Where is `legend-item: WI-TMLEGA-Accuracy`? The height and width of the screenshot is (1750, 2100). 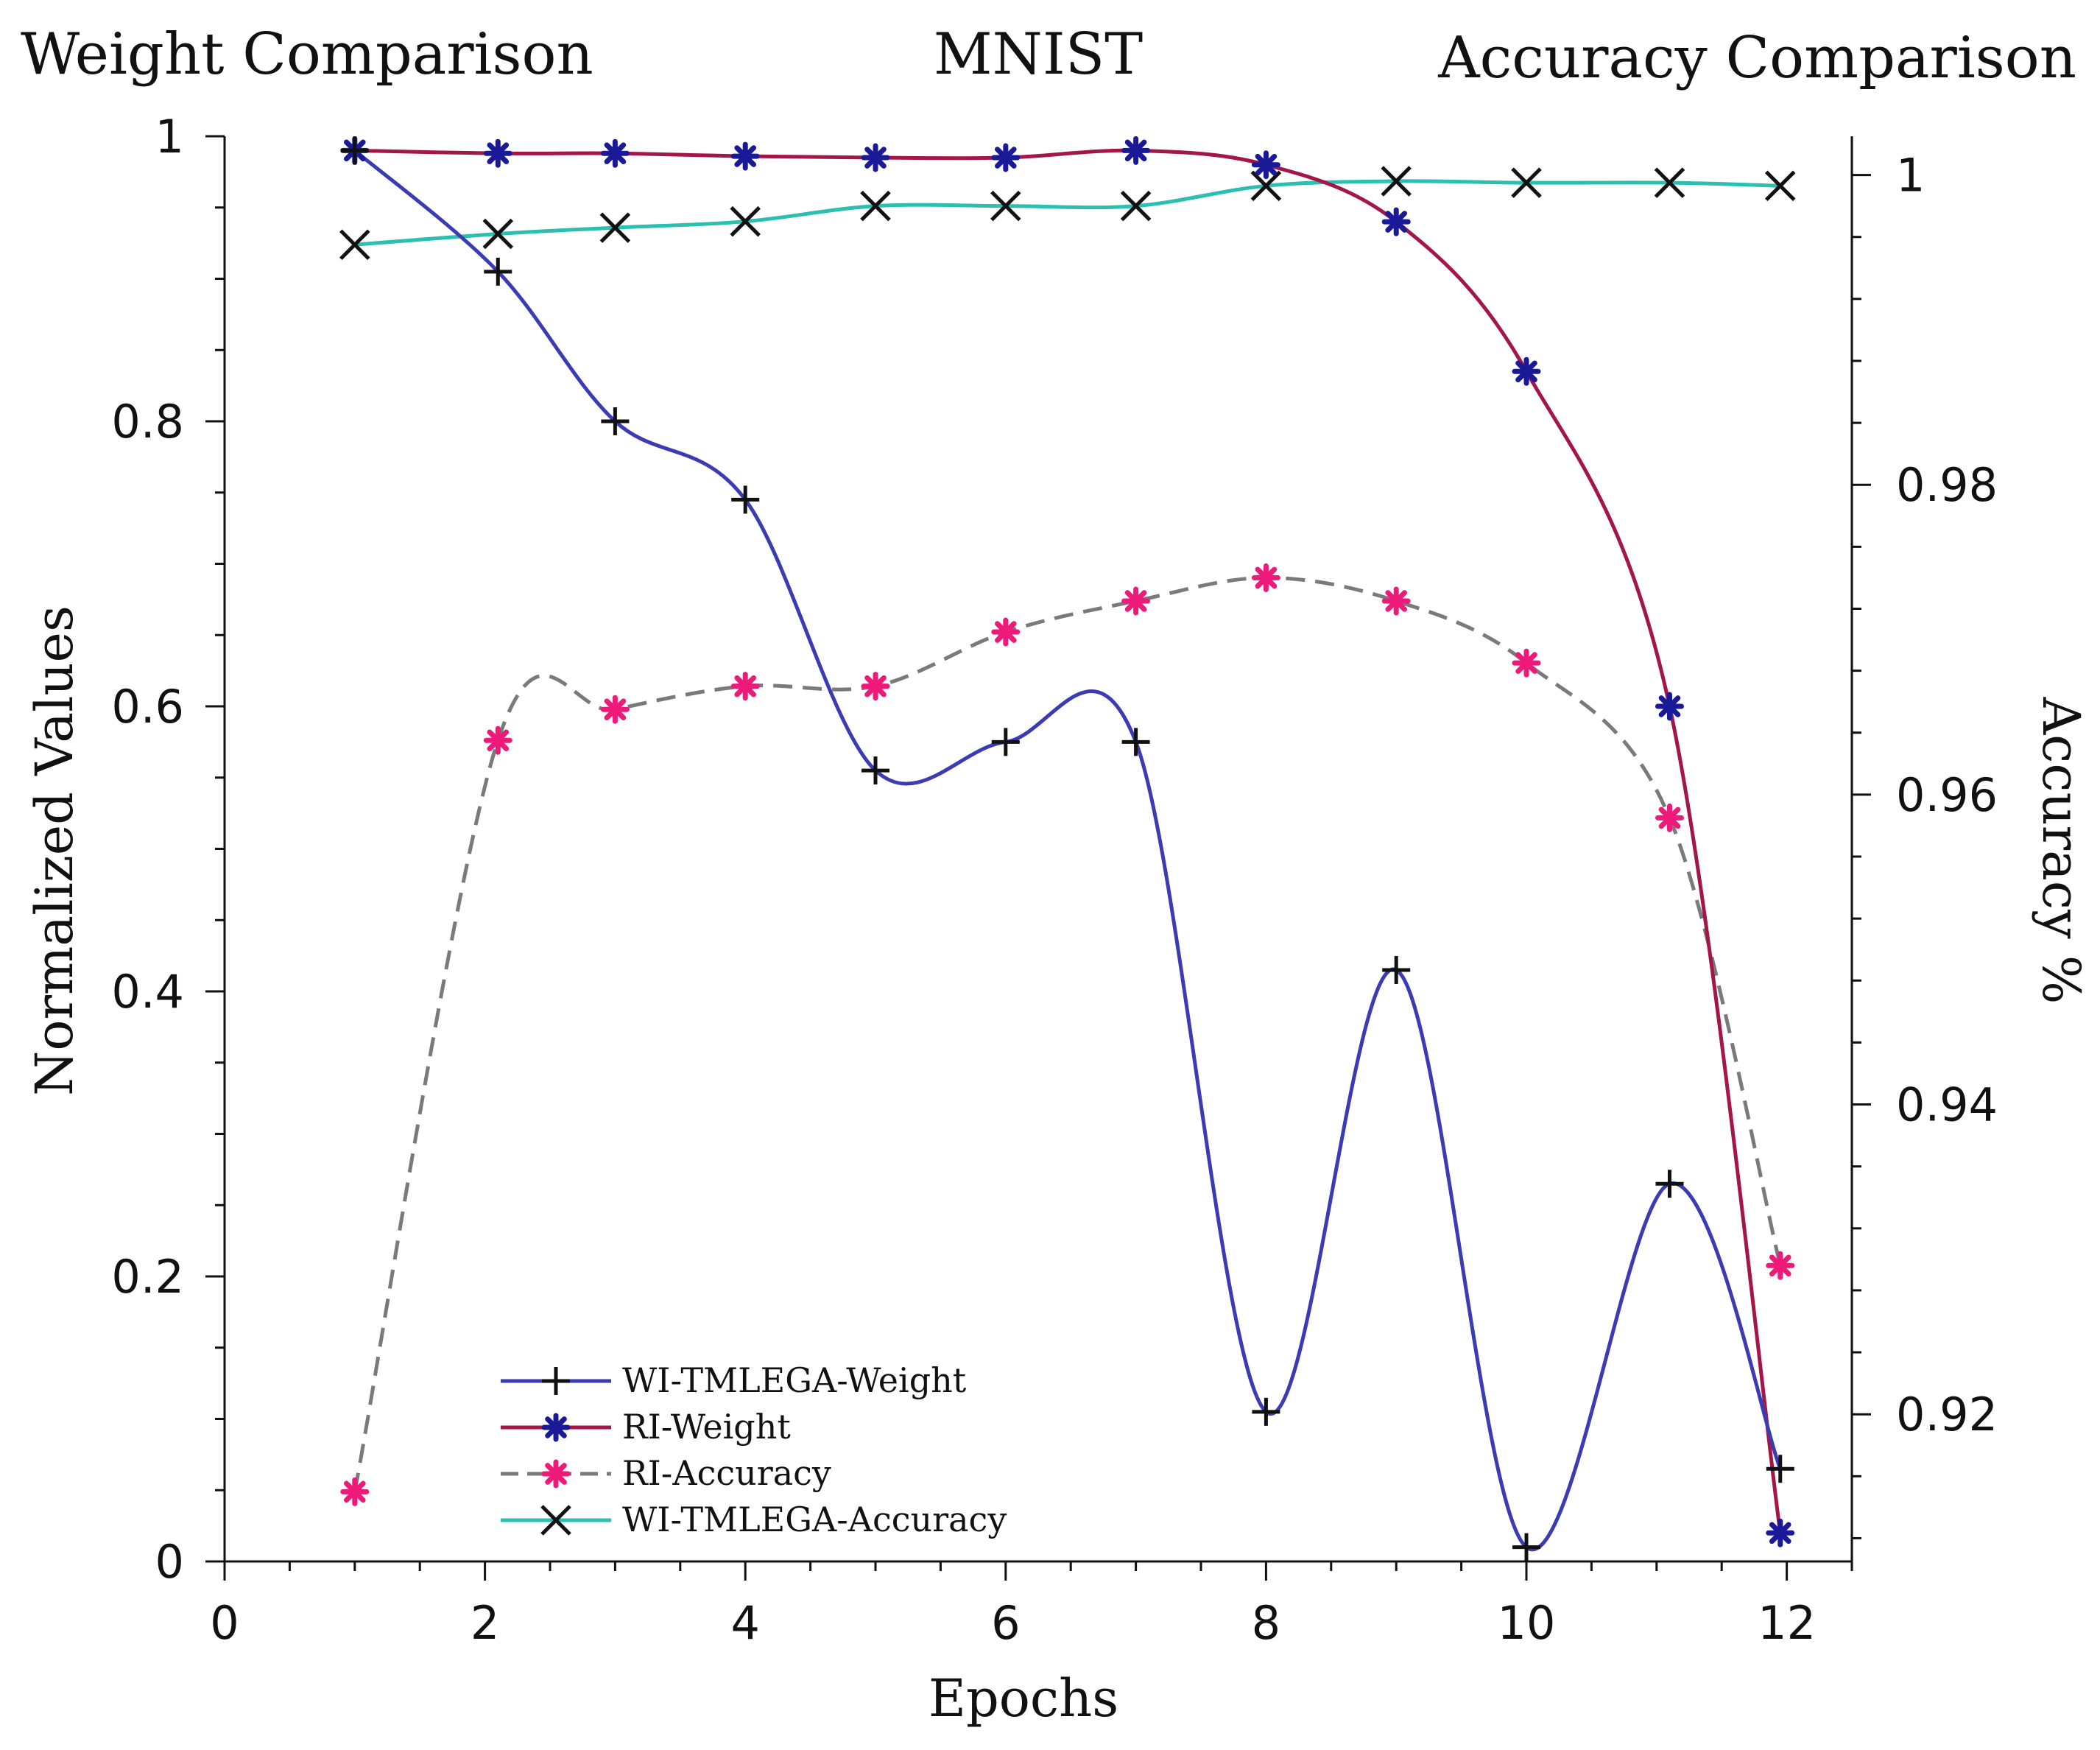 legend-item: WI-TMLEGA-Accuracy is located at coordinates (754, 1519).